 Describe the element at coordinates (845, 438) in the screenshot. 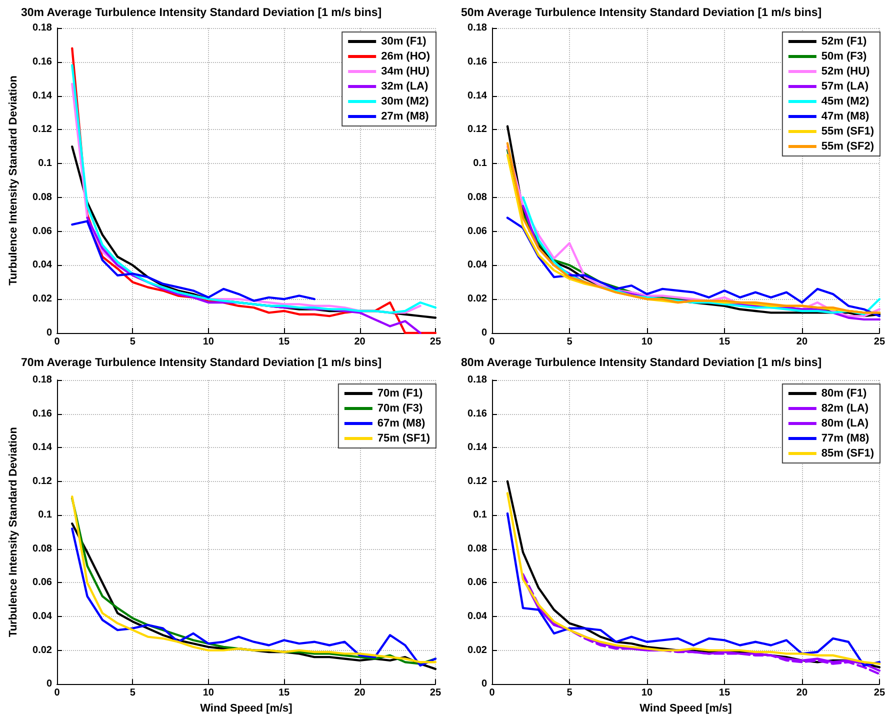

I see `legend-label: 77m (M8)` at that location.